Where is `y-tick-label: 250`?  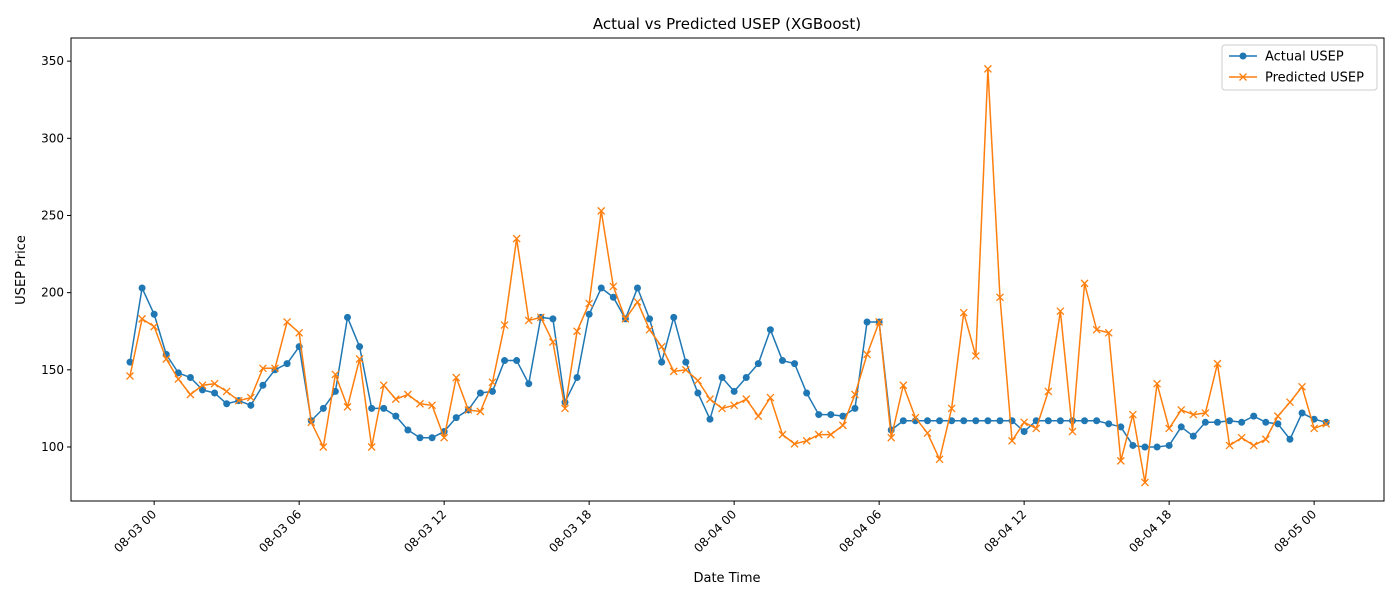
y-tick-label: 250 is located at coordinates (52, 215).